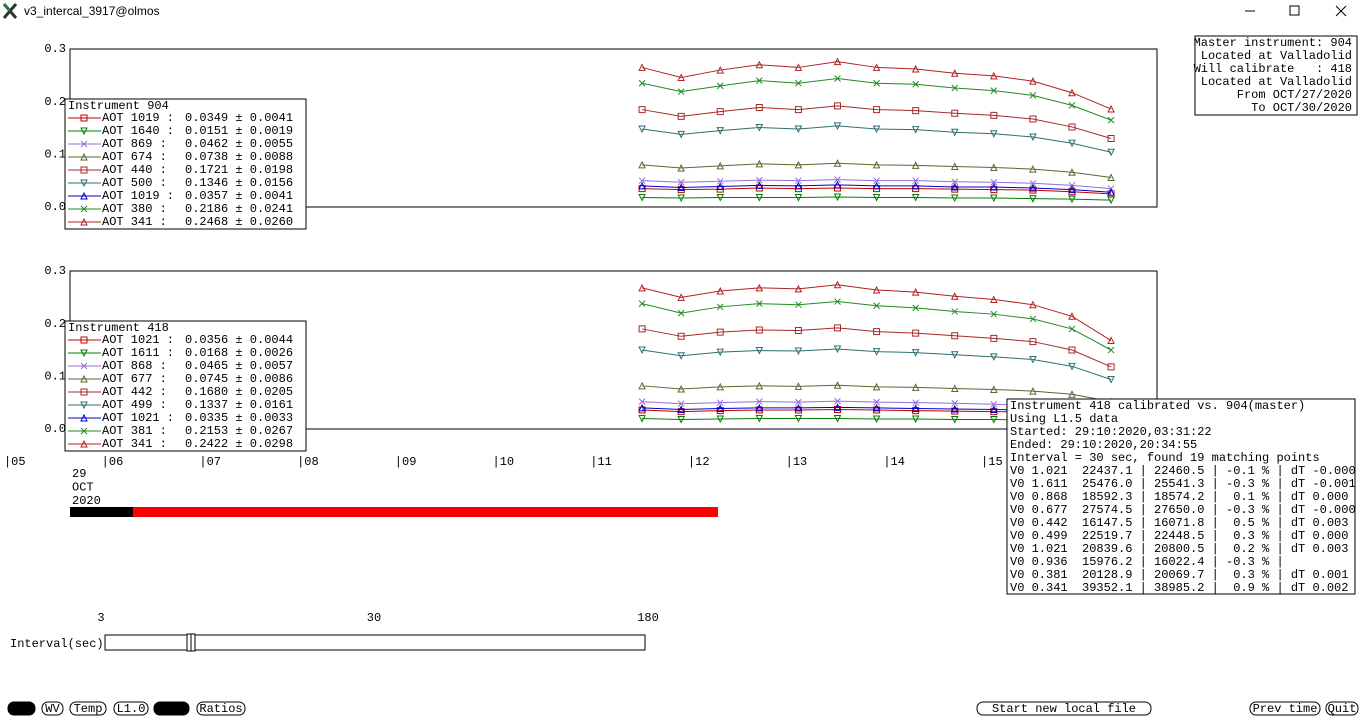  I want to click on legend-stat: 0.2422 ± 0.0298, so click(239, 444).